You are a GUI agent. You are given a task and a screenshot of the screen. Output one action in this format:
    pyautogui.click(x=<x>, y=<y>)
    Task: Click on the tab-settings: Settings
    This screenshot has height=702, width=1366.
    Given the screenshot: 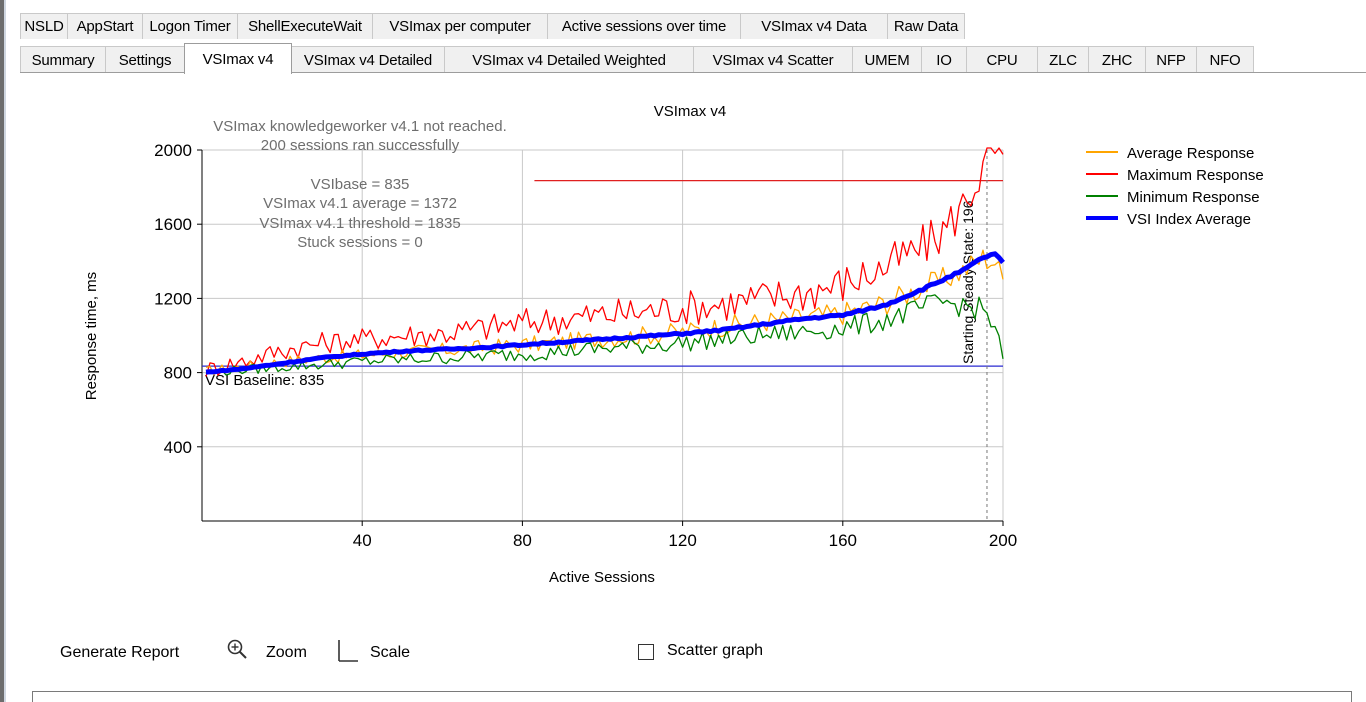 What is the action you would take?
    pyautogui.click(x=145, y=59)
    